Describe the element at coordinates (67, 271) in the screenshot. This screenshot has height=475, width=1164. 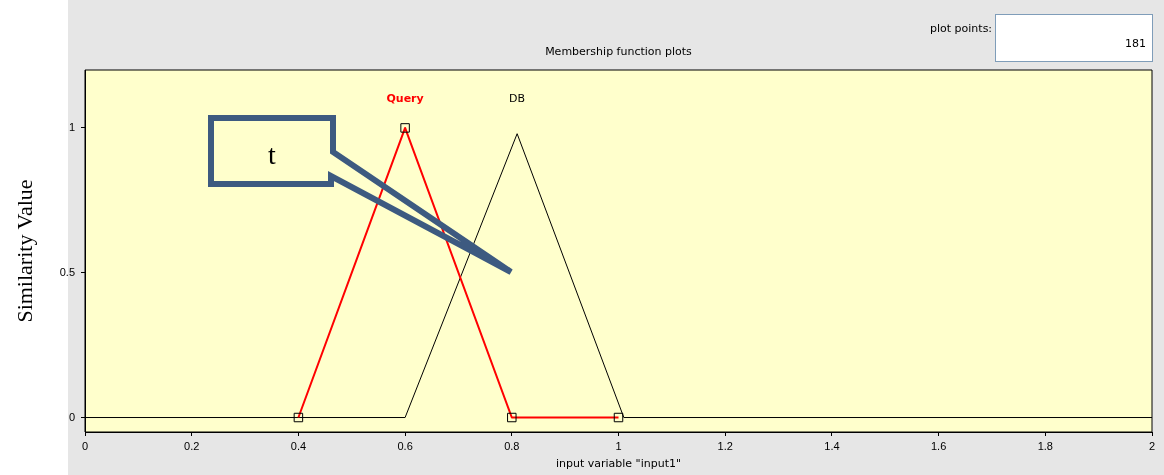
I see `y-tick-label: 0.5` at that location.